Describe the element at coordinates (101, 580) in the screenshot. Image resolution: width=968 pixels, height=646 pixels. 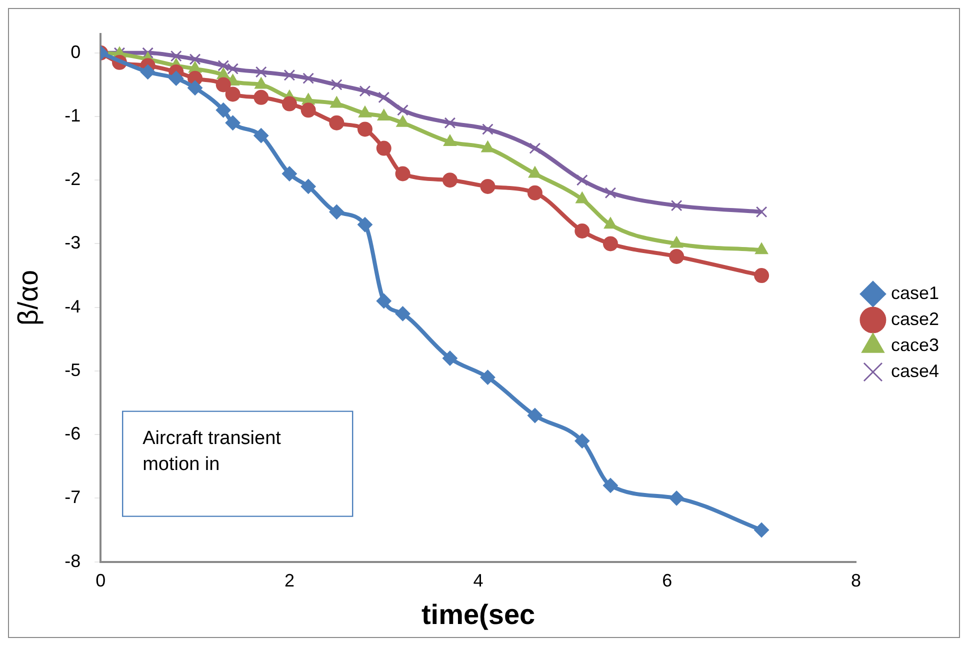
I see `x-tick-label: 0` at that location.